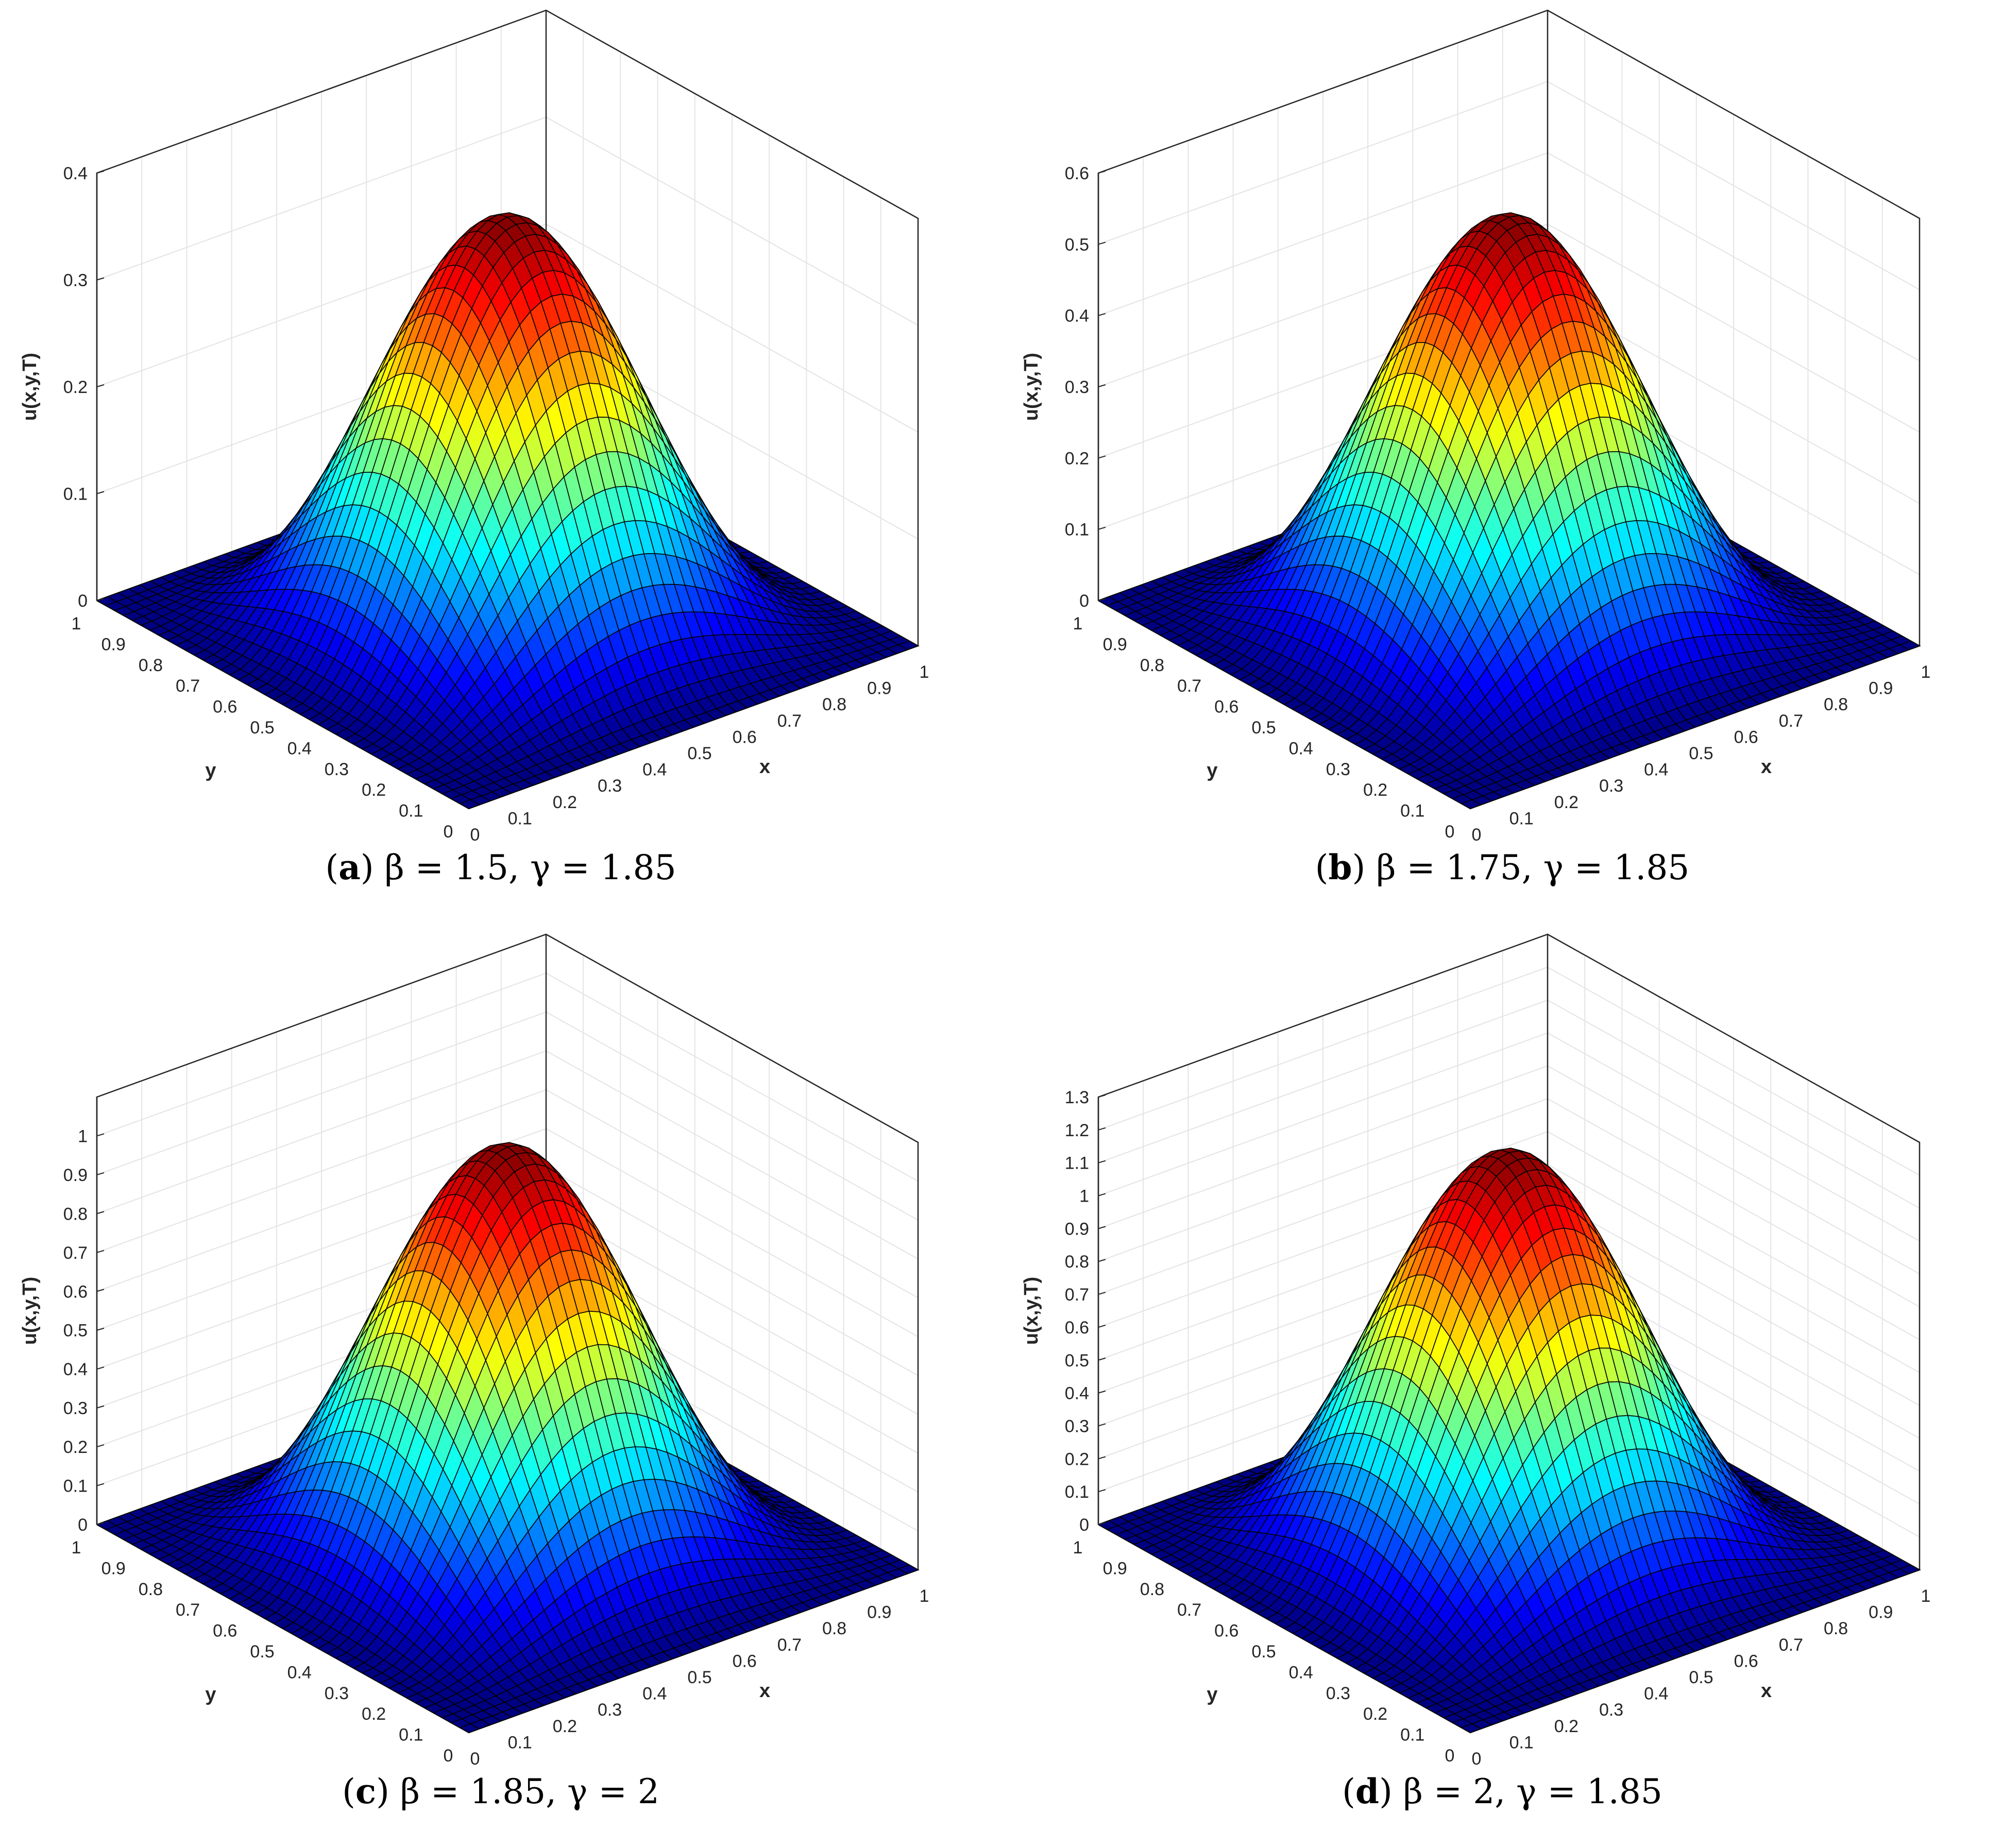 This screenshot has height=1848, width=2003. I want to click on caption-a: (a) β = 1.5, γ = 1.85, so click(501, 867).